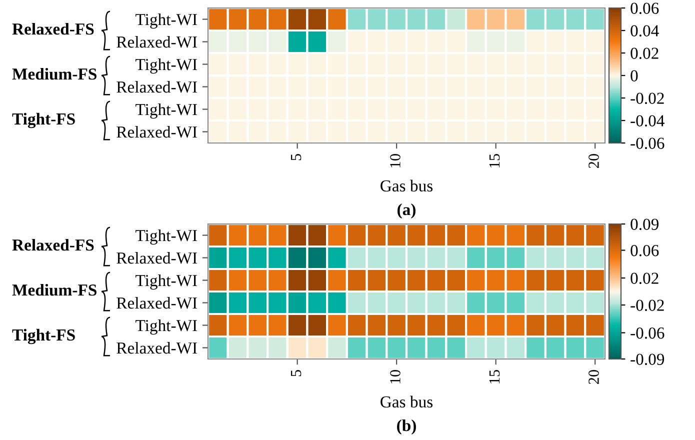  I want to click on text: (b), so click(406, 427).